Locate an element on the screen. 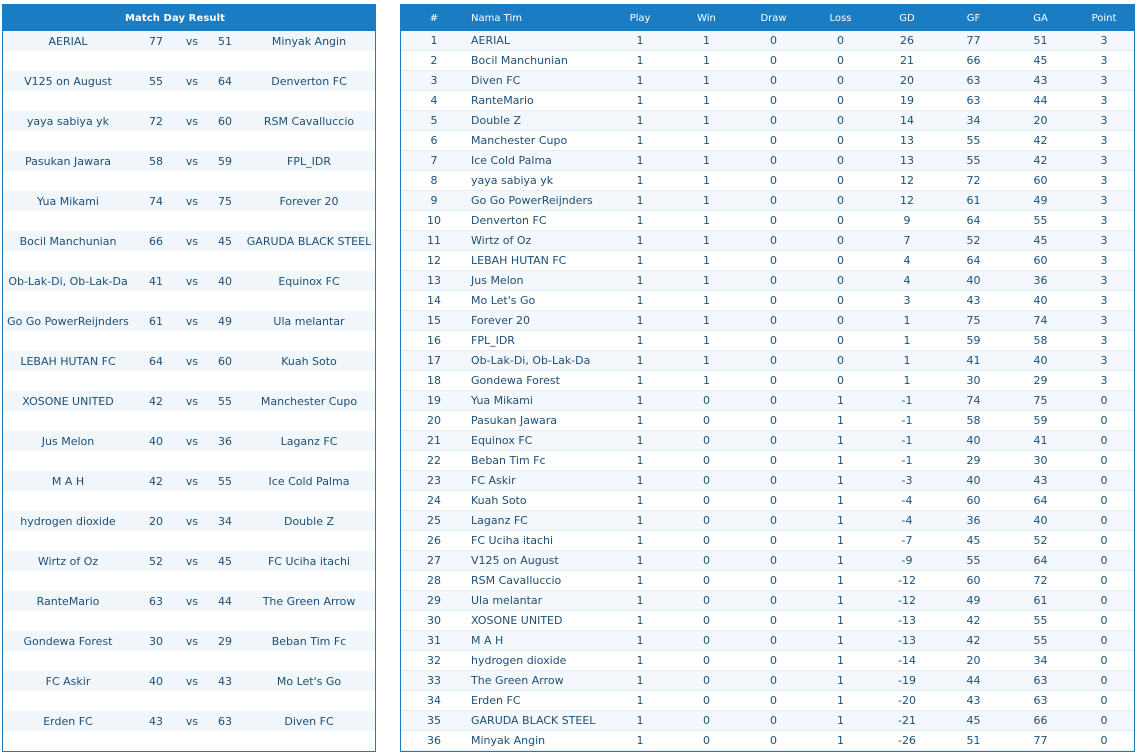 This screenshot has width=1137, height=754. col-gd-header: GD is located at coordinates (907, 18).